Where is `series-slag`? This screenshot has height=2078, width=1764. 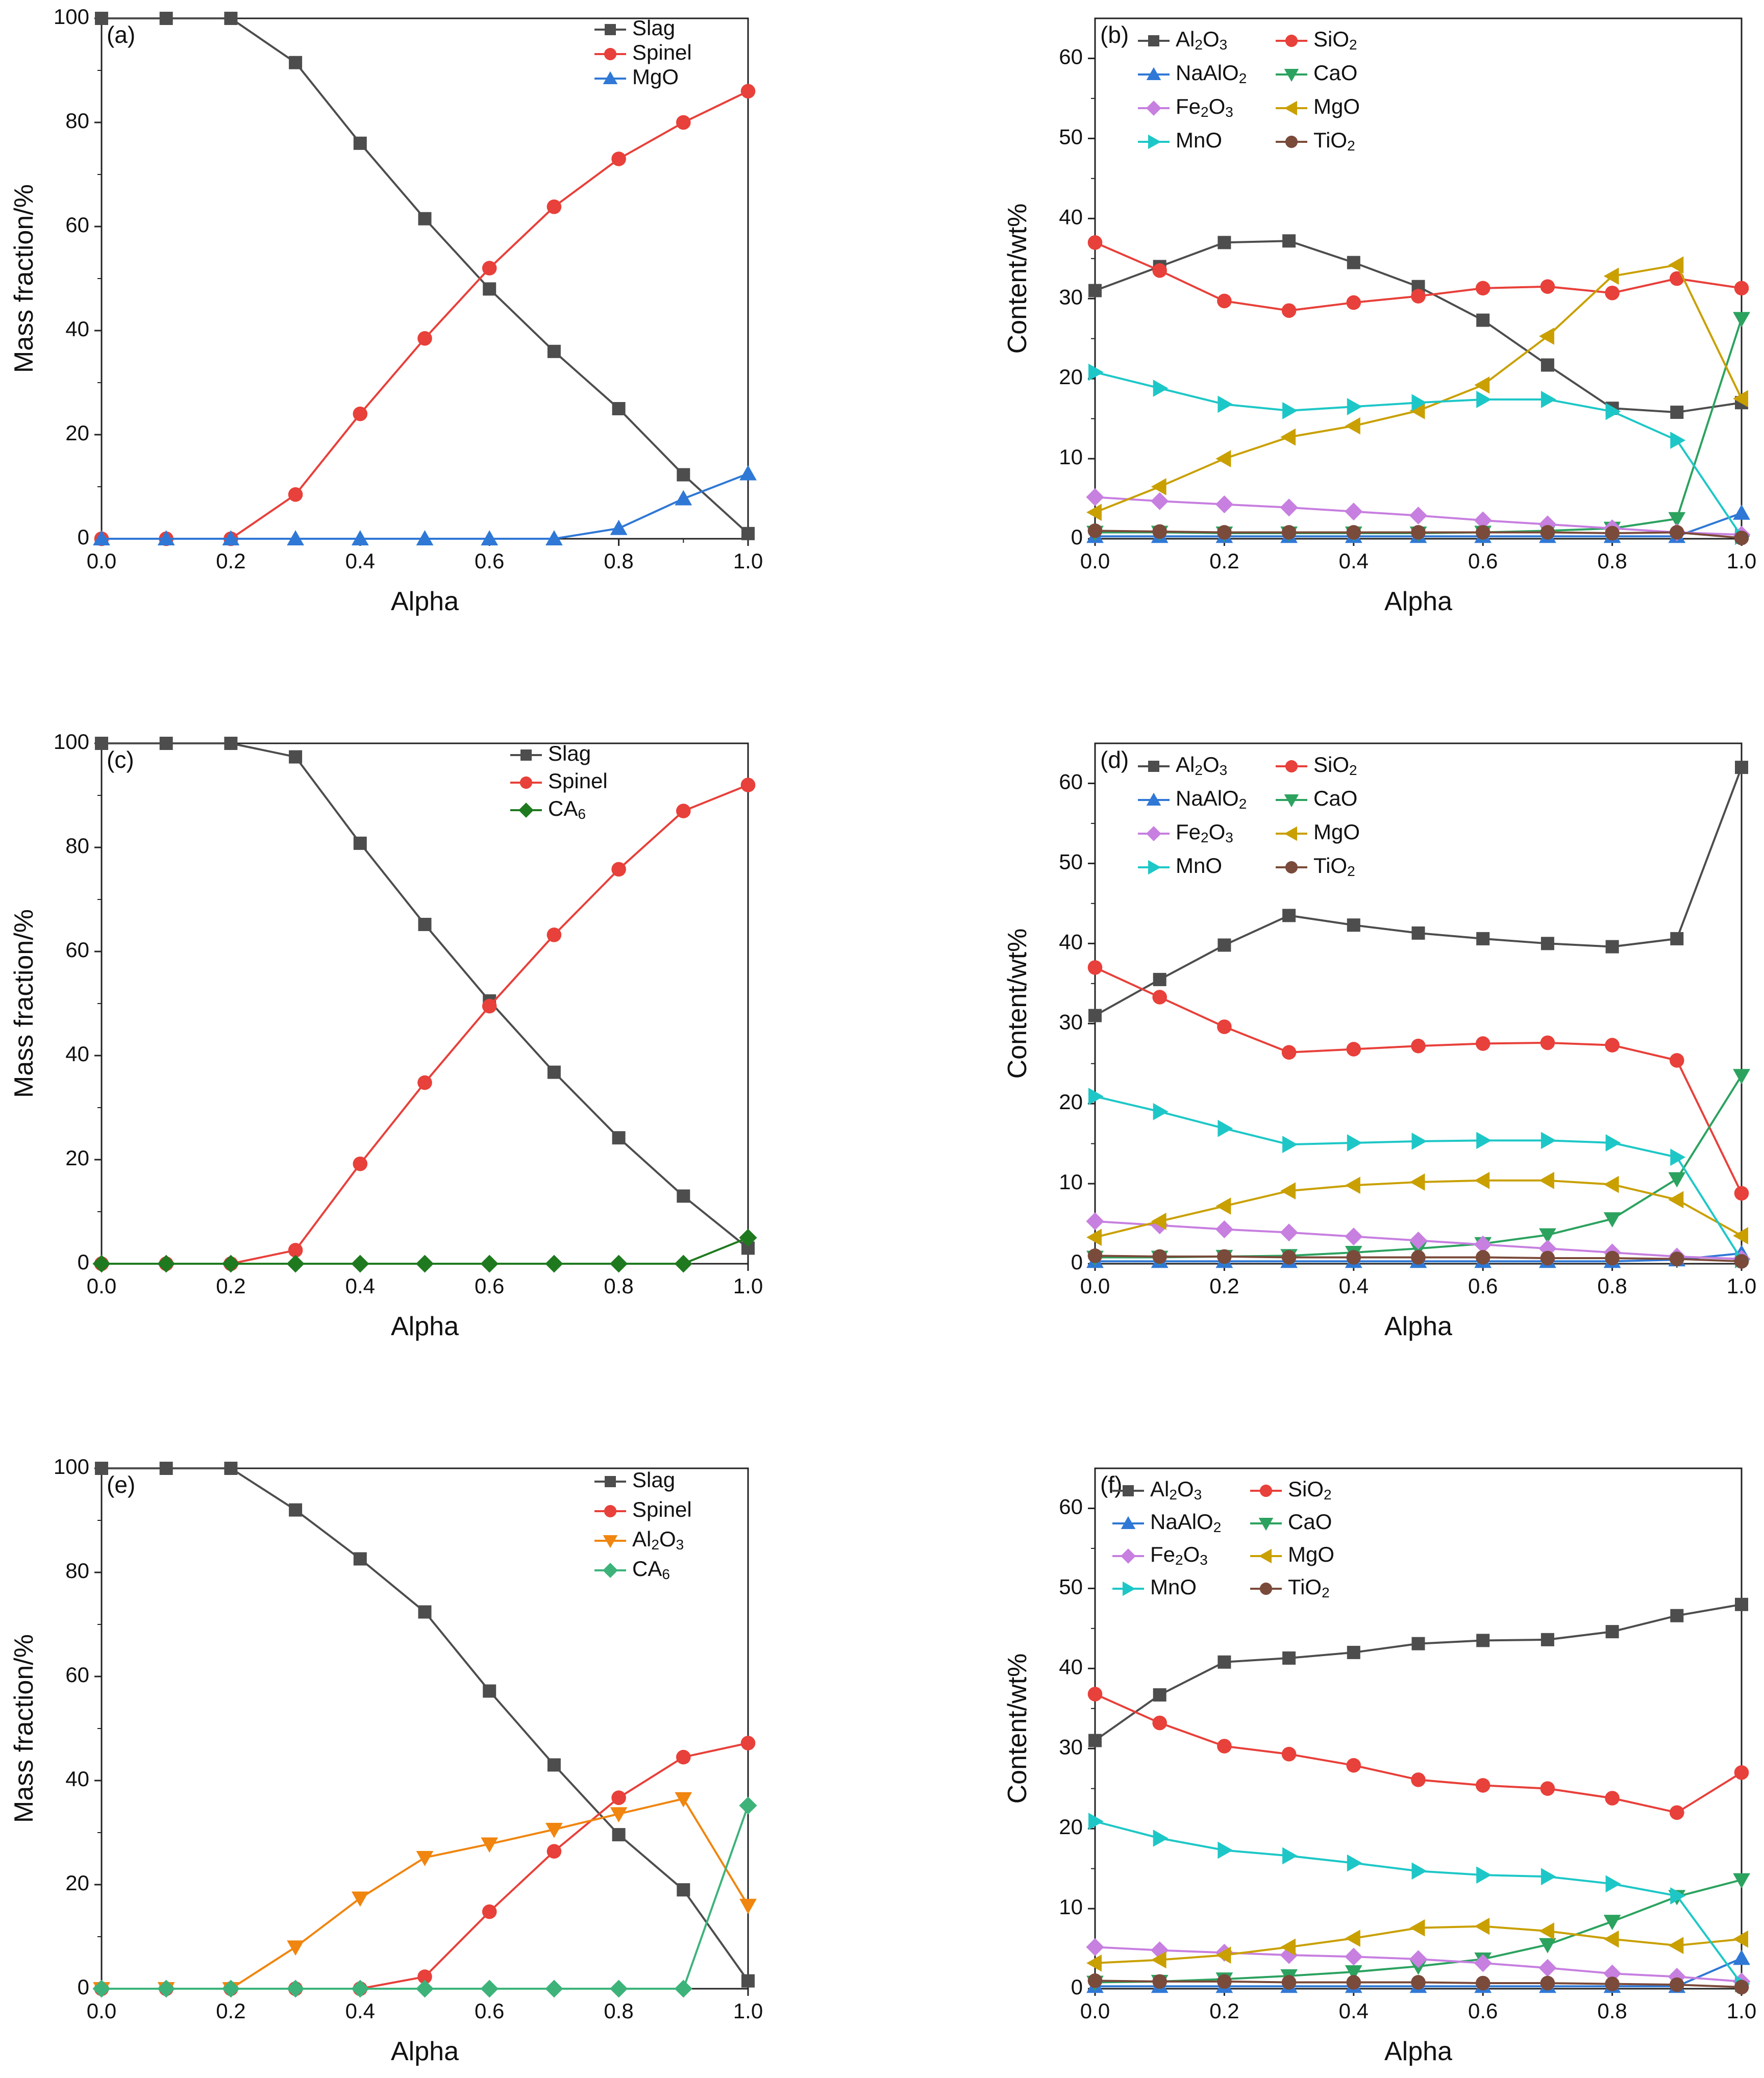 series-slag is located at coordinates (425, 276).